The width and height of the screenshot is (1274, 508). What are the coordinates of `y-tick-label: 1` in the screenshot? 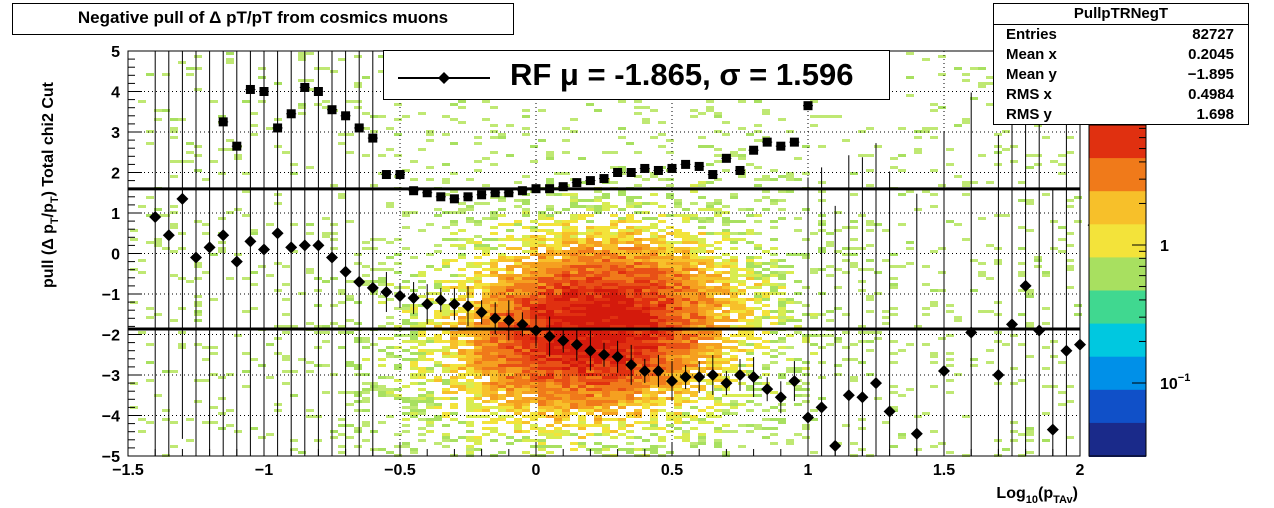 It's located at (115, 214).